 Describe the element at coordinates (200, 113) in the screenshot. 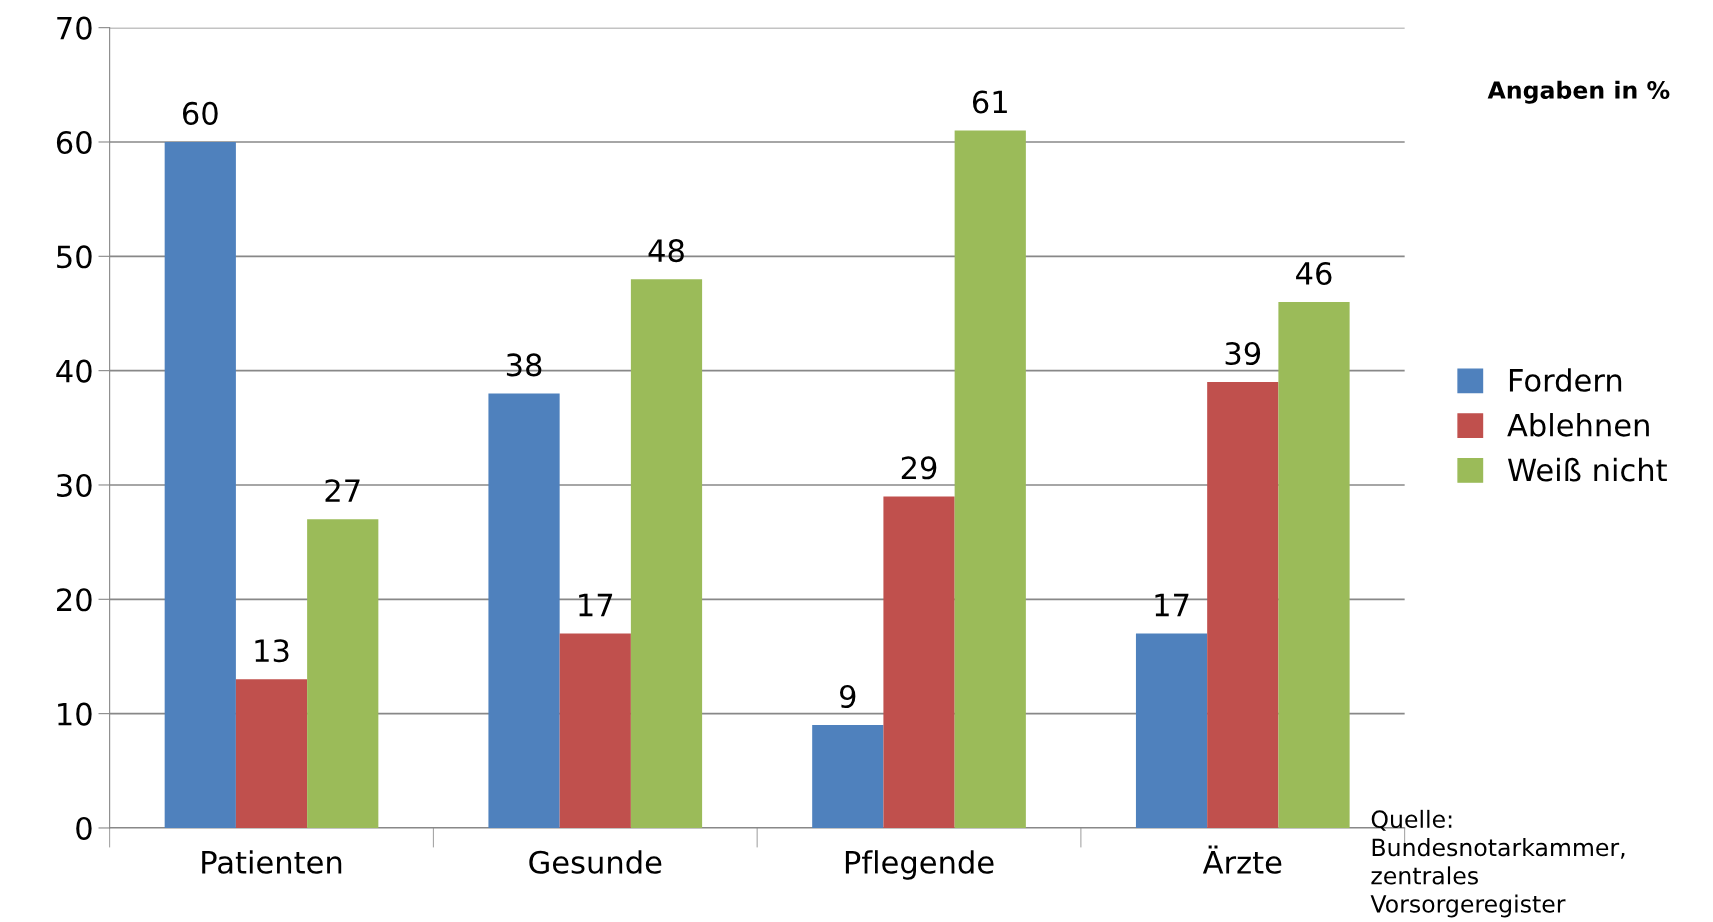

I see `data-label: 60` at that location.